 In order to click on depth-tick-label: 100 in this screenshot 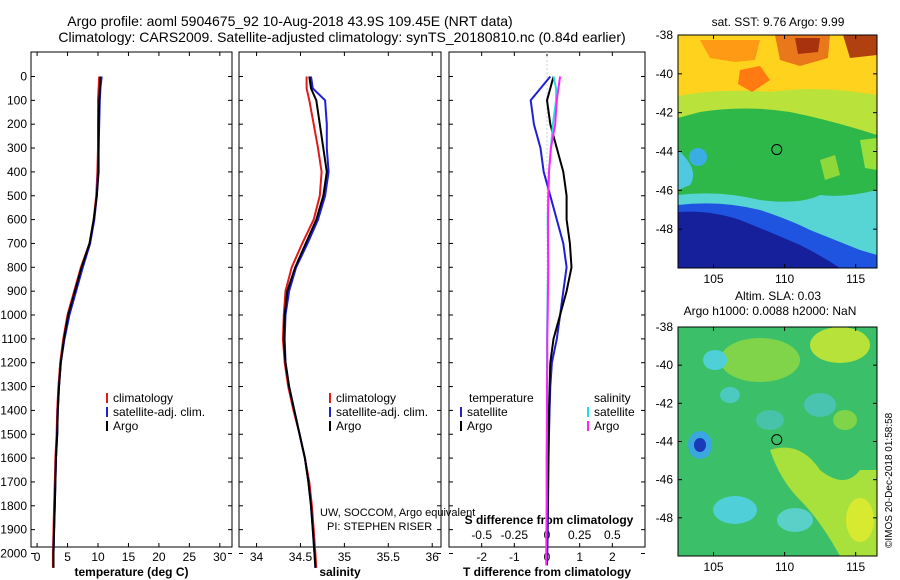, I will do `click(17, 100)`.